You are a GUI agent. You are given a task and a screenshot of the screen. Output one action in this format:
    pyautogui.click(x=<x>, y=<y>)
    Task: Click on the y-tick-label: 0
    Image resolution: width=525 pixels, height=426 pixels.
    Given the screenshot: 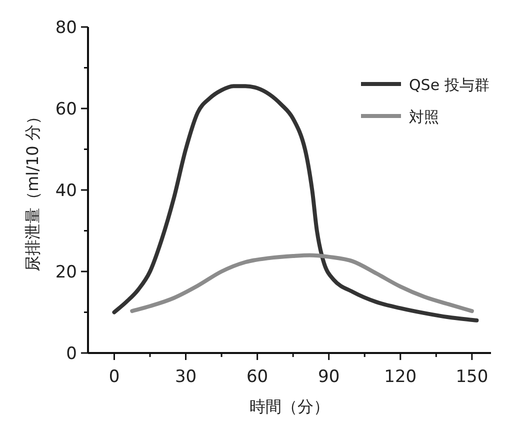 What is the action you would take?
    pyautogui.click(x=71, y=354)
    